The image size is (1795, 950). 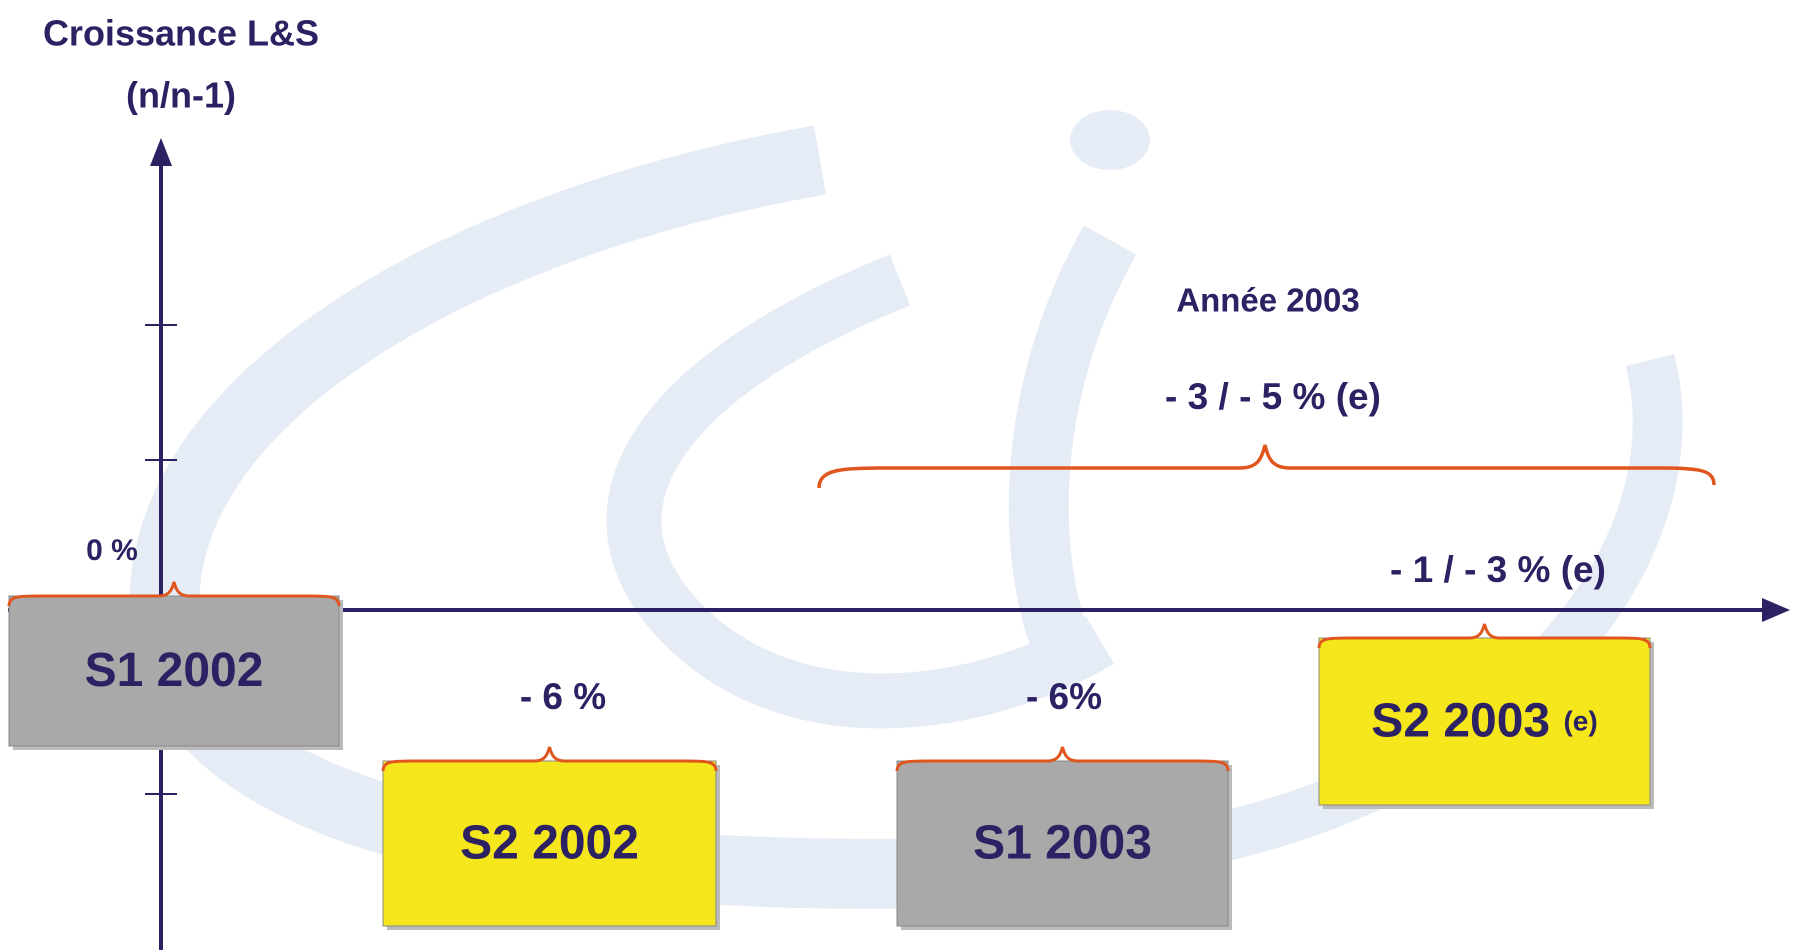 What do you see at coordinates (112, 550) in the screenshot?
I see `period-growth: 0 %` at bounding box center [112, 550].